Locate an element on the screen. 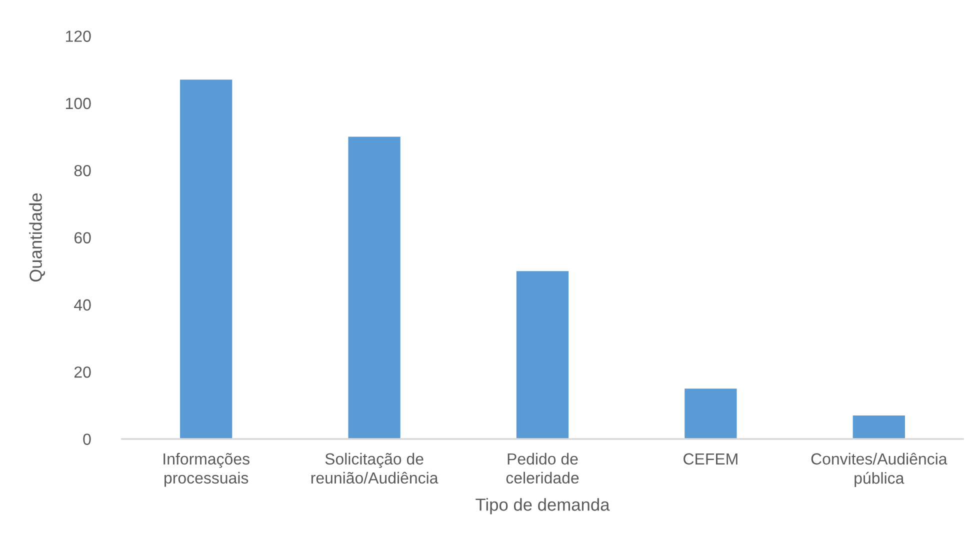 The width and height of the screenshot is (976, 559). y-axis-title: Quantidade is located at coordinates (37, 237).